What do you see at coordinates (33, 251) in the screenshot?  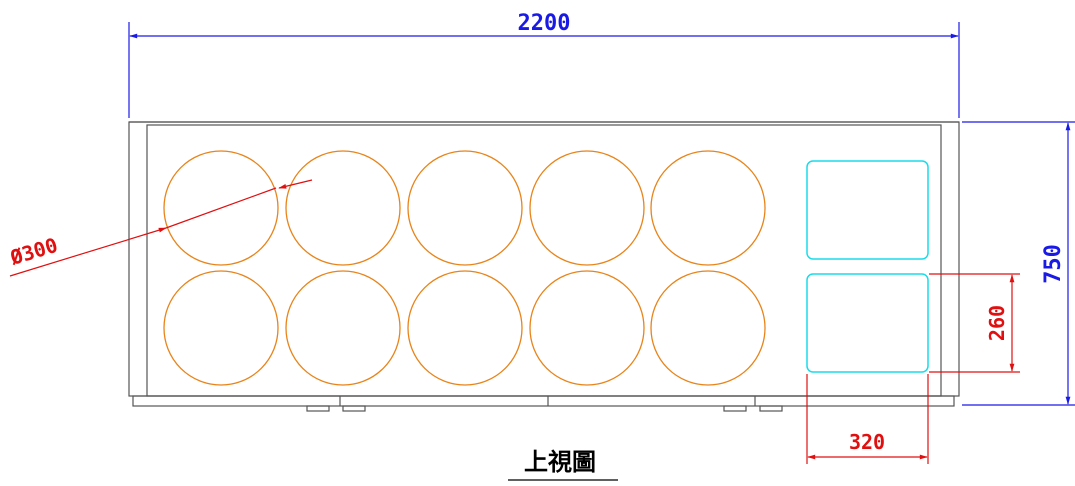 I see `diameter-label: Ø300` at bounding box center [33, 251].